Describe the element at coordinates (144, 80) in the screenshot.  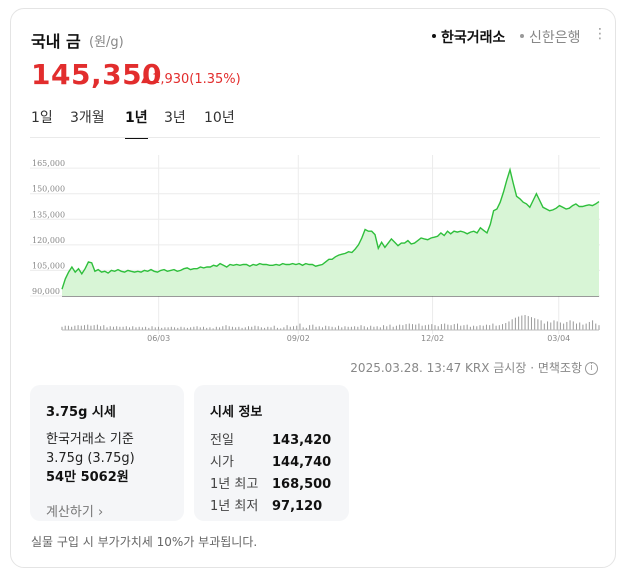
I see `up-arrow-icon: ▲` at that location.